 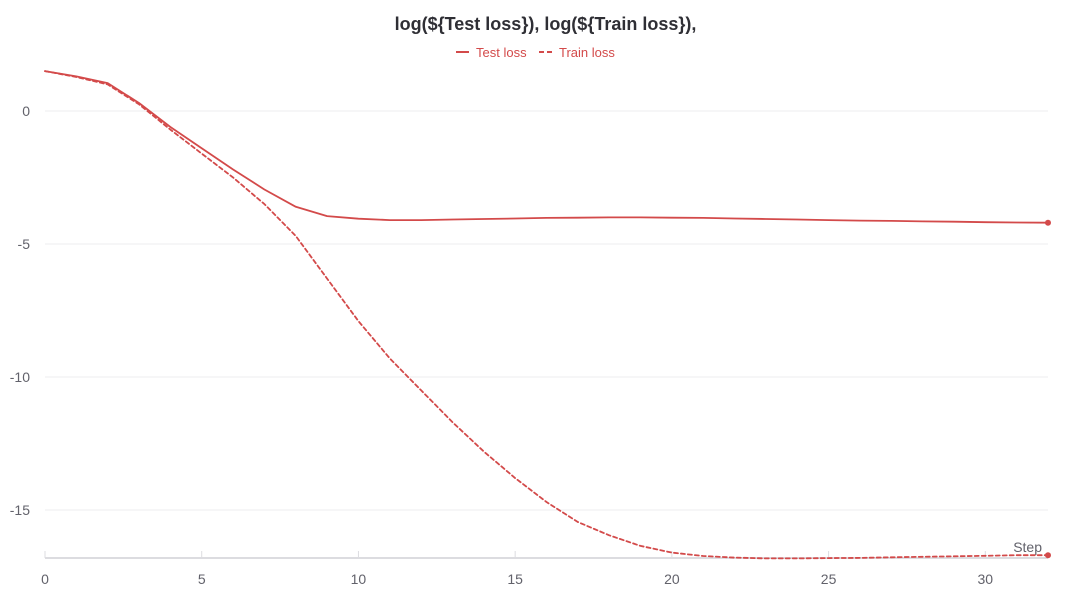 I want to click on legend-item-test-loss: Test loss, so click(x=491, y=52).